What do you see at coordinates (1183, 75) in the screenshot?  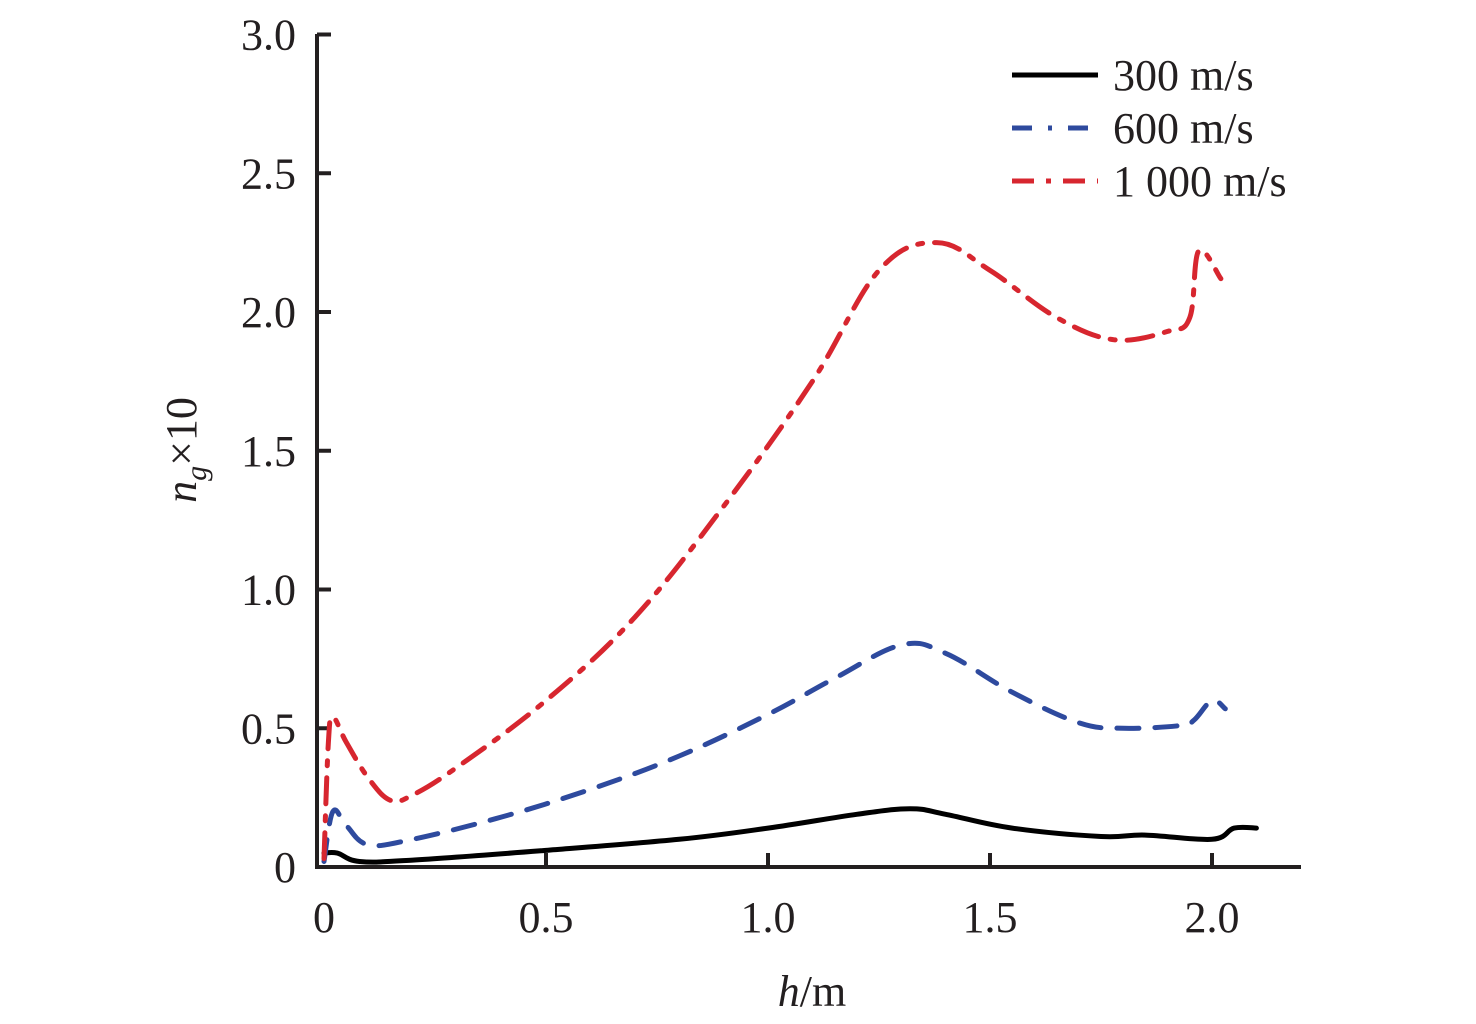 I see `legend-label: 300 m/s` at bounding box center [1183, 75].